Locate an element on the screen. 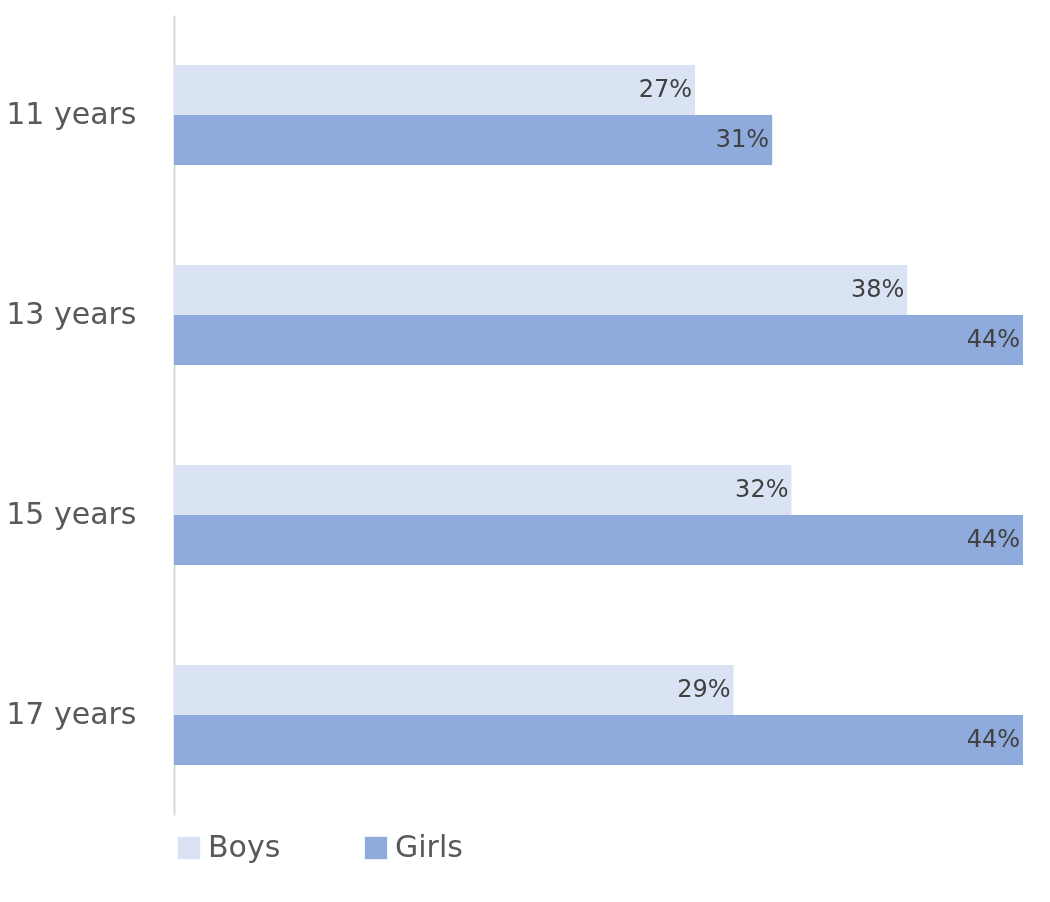 This screenshot has height=902, width=1050. data-label: 31% is located at coordinates (742, 139).